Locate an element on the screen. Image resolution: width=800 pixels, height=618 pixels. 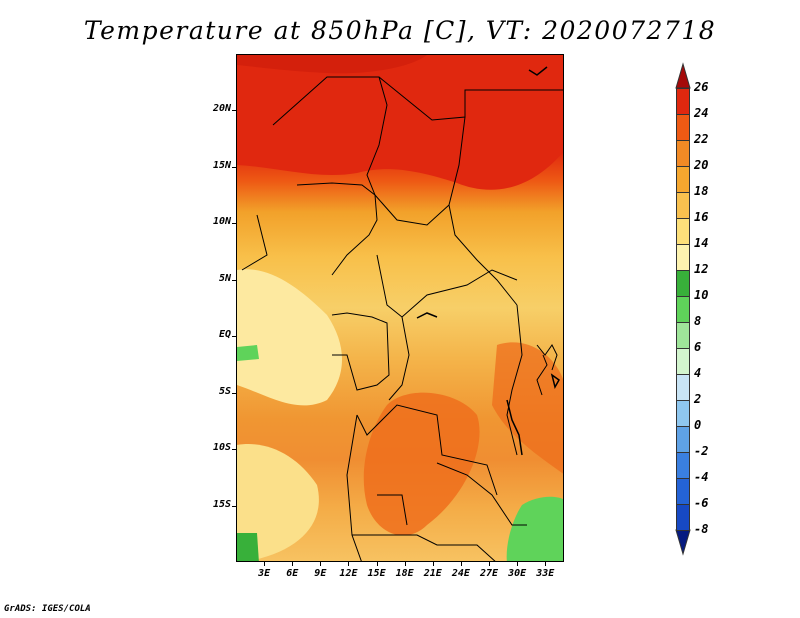
colorbar-level-label: 14 is located at coordinates (701, 243).